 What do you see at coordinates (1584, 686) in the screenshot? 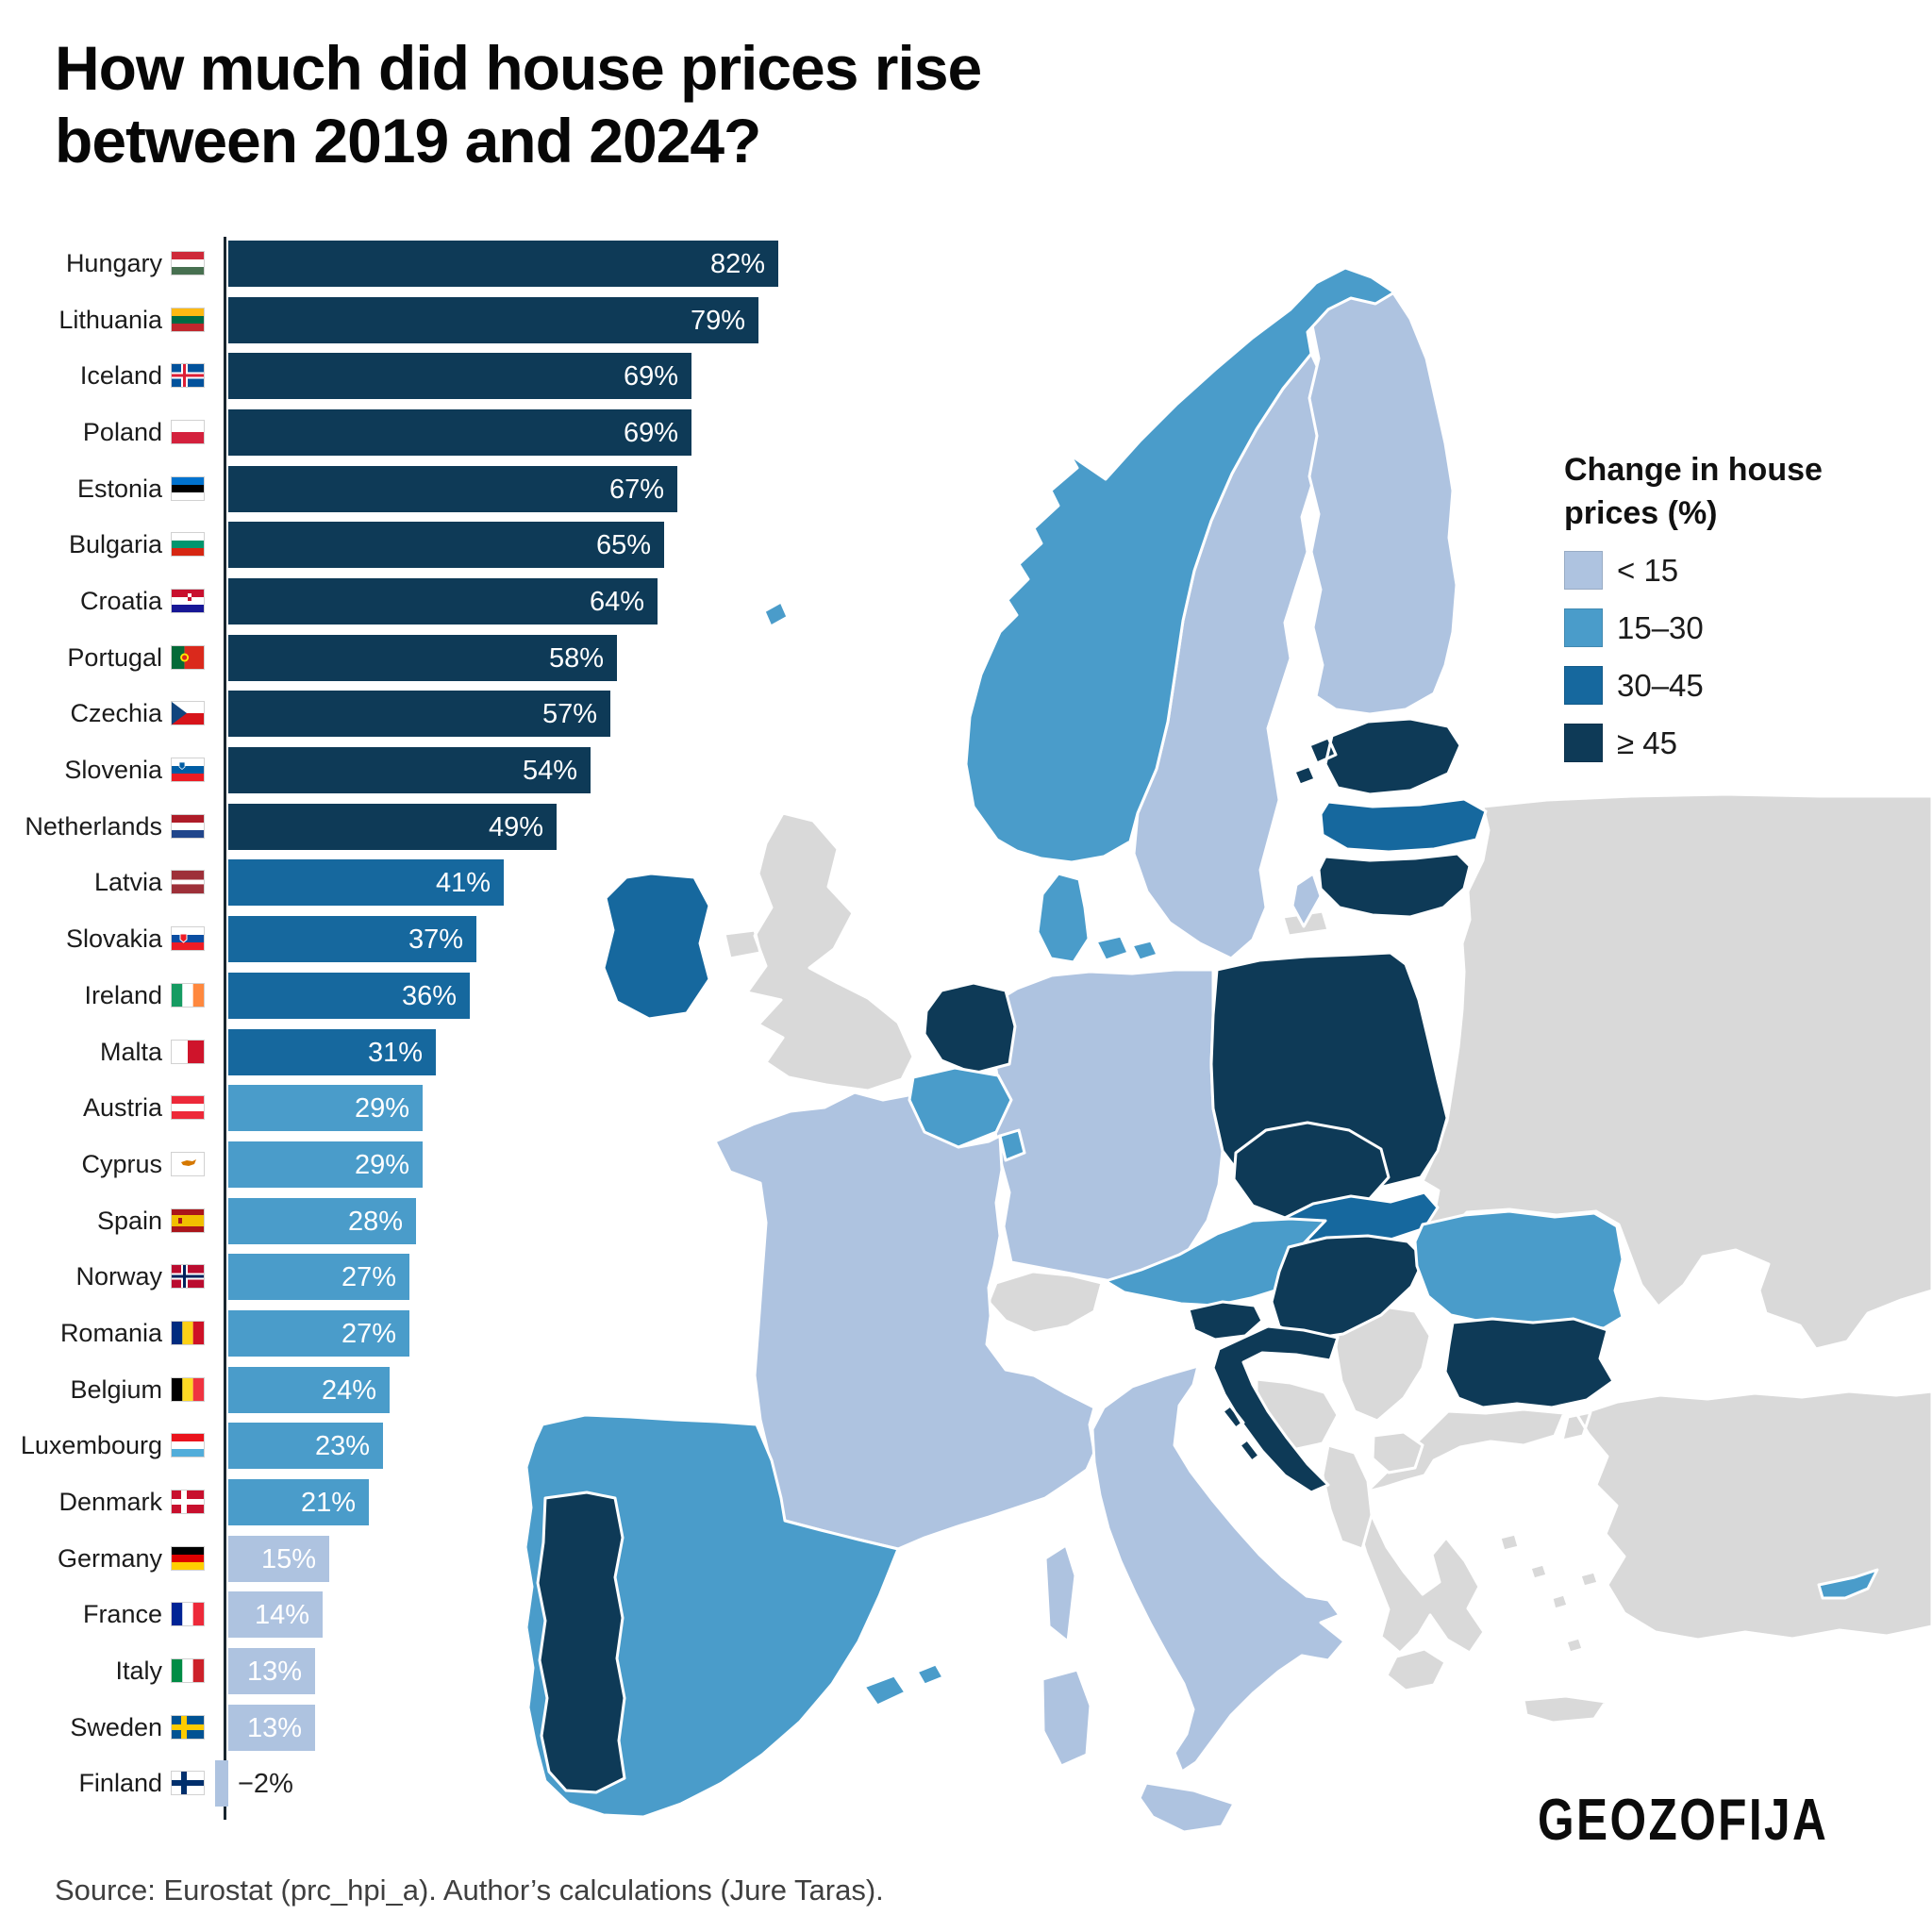
I see `legend-swatch` at bounding box center [1584, 686].